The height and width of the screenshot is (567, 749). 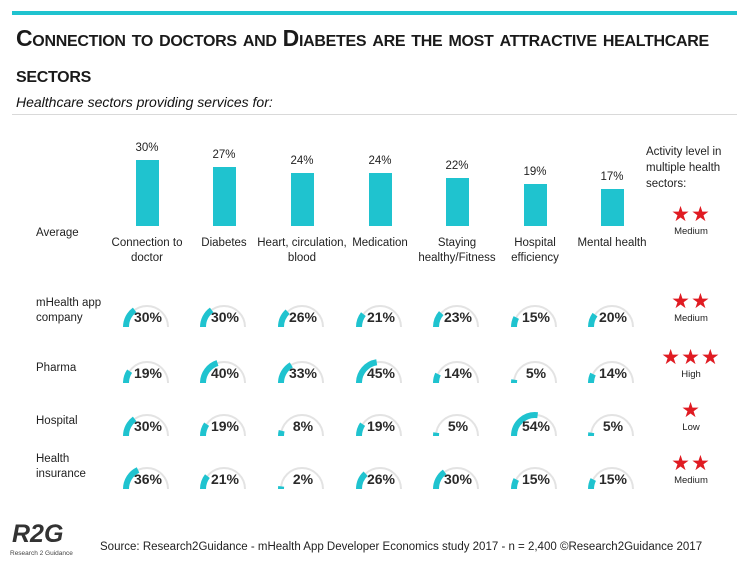 I want to click on category-label-1: Diabetes, so click(x=224, y=243).